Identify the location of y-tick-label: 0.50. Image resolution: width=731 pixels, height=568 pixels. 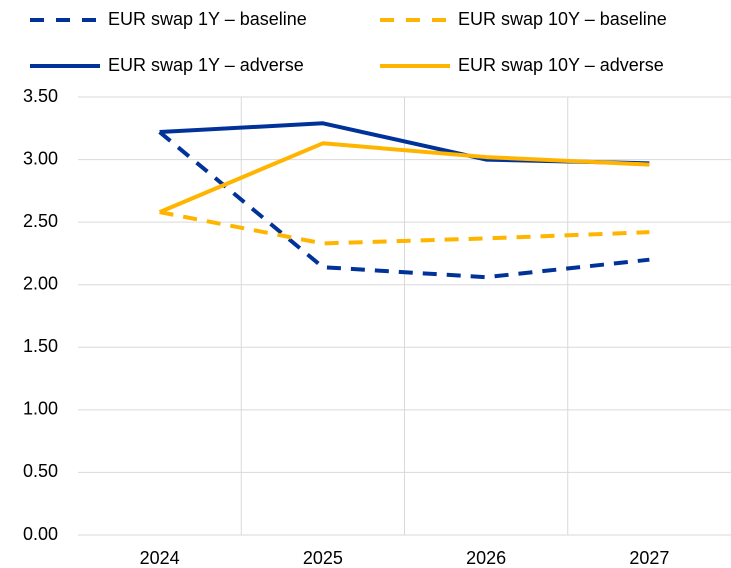
(40, 471).